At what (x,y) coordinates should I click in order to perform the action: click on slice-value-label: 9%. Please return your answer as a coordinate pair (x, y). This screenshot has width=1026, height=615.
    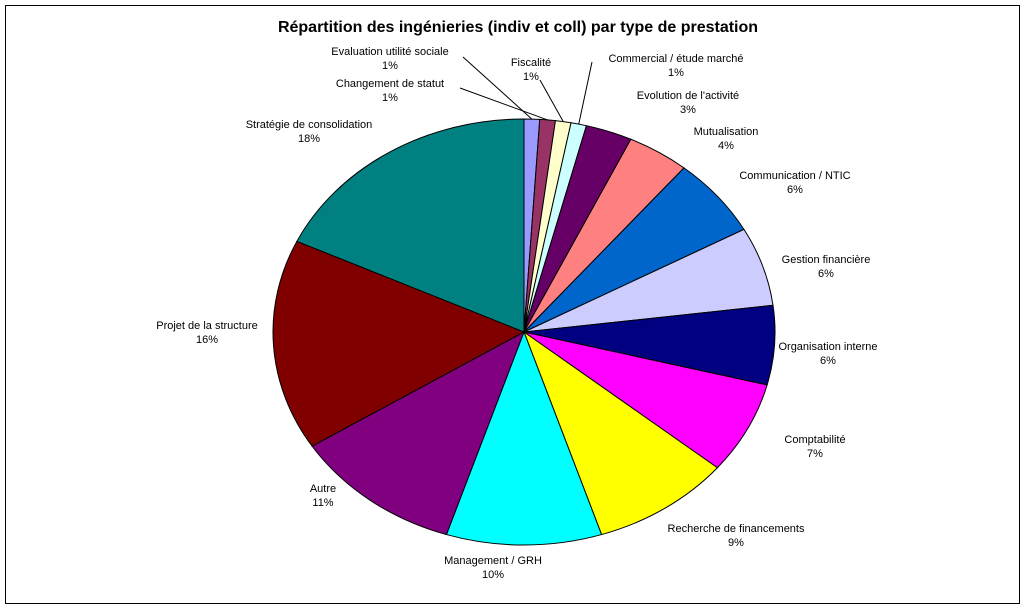
    Looking at the image, I should click on (736, 543).